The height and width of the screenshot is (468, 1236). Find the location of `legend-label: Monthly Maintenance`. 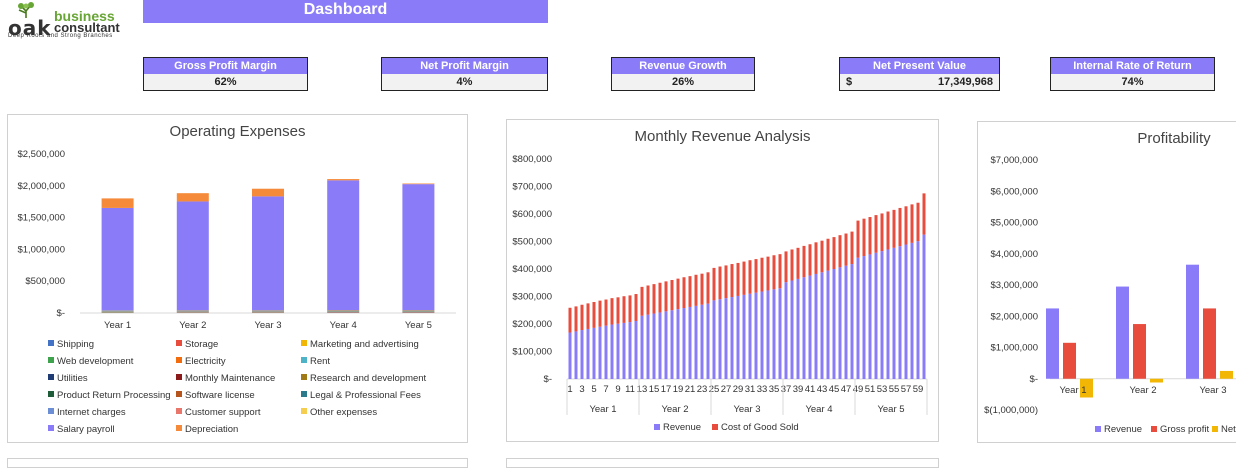

legend-label: Monthly Maintenance is located at coordinates (230, 378).